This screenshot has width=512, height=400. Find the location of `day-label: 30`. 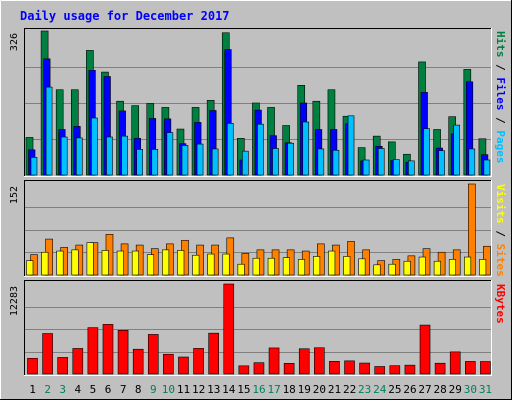

day-label: 30 is located at coordinates (470, 389).